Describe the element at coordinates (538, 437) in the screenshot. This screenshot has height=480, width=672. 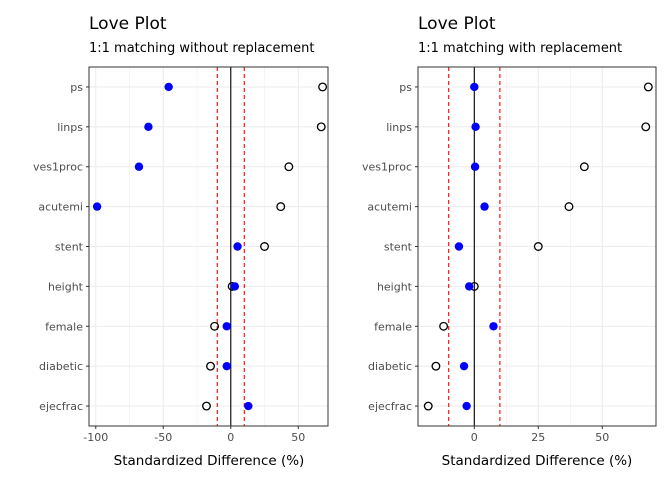
I see `x-tick-label: 25` at that location.